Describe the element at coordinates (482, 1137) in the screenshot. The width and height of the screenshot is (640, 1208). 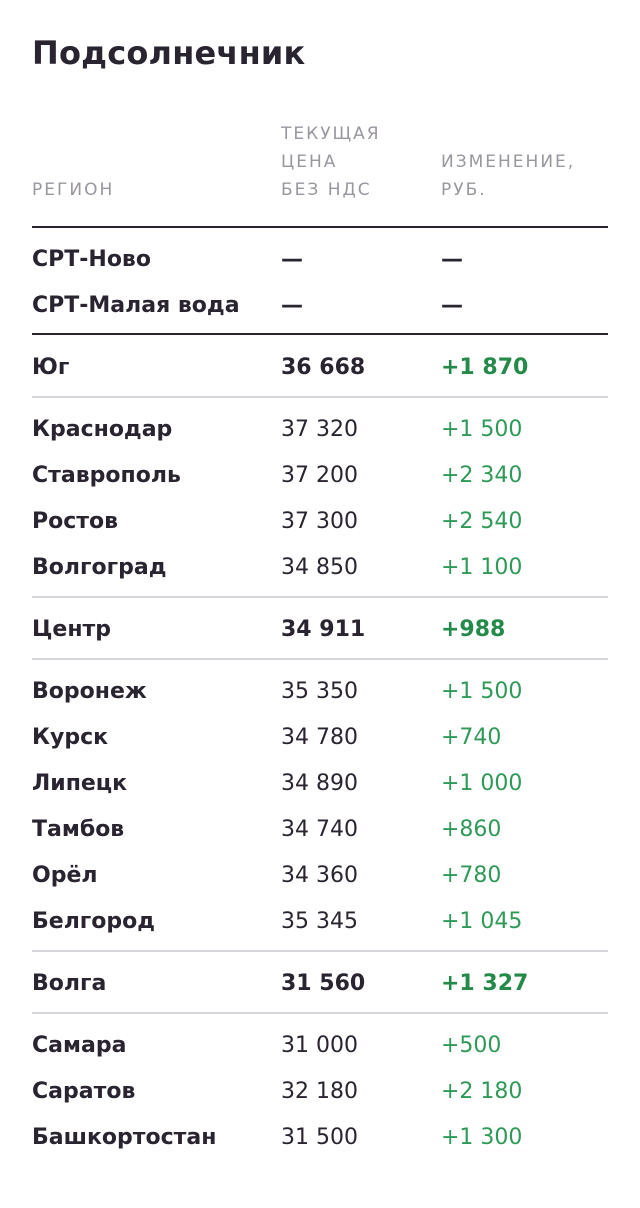
I see `change-value: +1 300` at that location.